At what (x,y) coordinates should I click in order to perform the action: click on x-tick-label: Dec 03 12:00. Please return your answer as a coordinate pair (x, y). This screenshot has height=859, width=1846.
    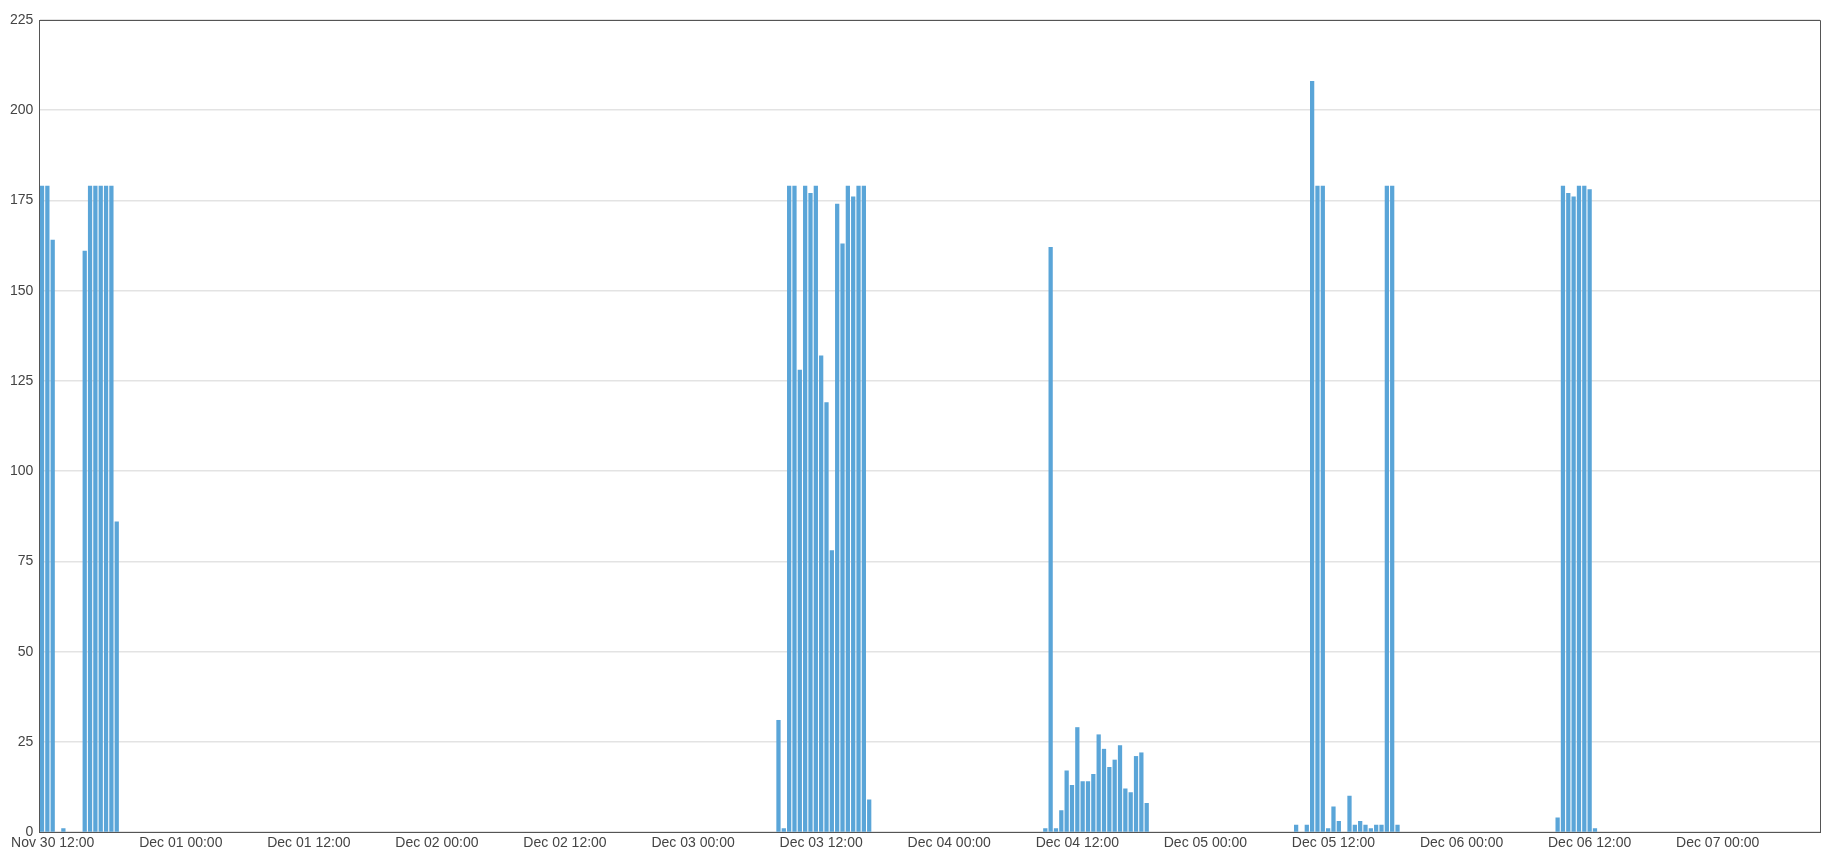
    Looking at the image, I should click on (821, 842).